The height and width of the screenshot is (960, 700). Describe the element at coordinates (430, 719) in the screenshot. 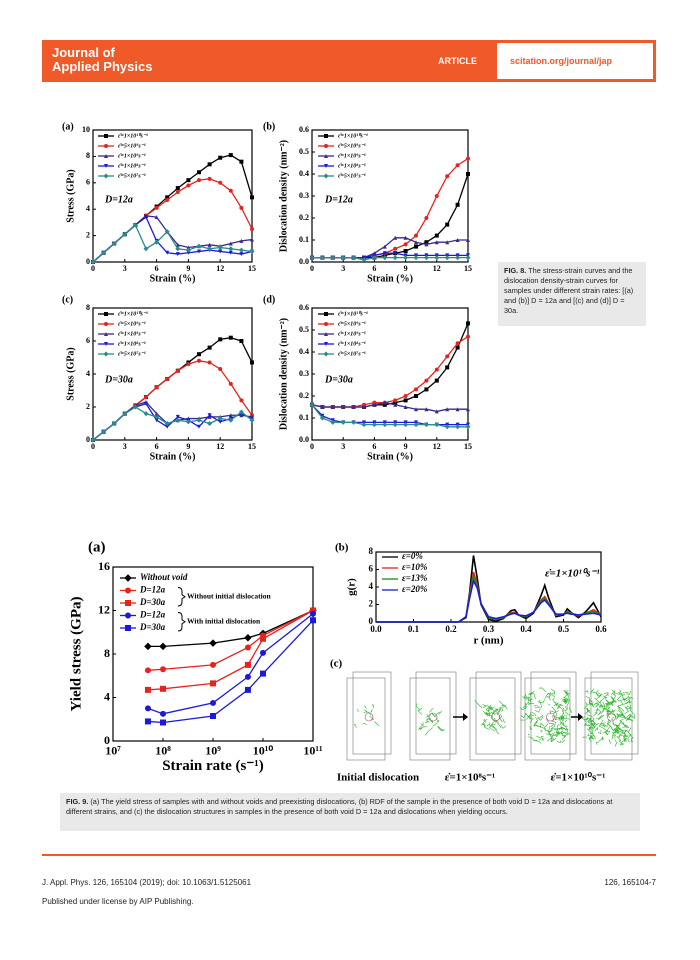

I see `sim-box` at that location.